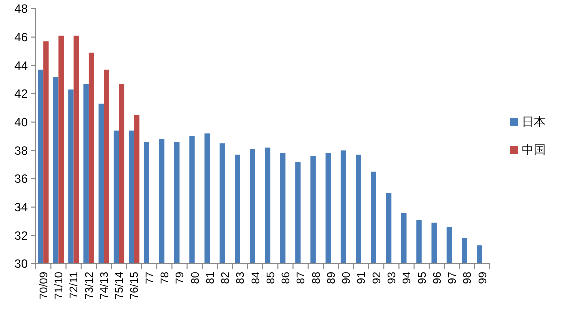 The width and height of the screenshot is (566, 323). What do you see at coordinates (468, 278) in the screenshot?
I see `x-tick-label: 98` at bounding box center [468, 278].